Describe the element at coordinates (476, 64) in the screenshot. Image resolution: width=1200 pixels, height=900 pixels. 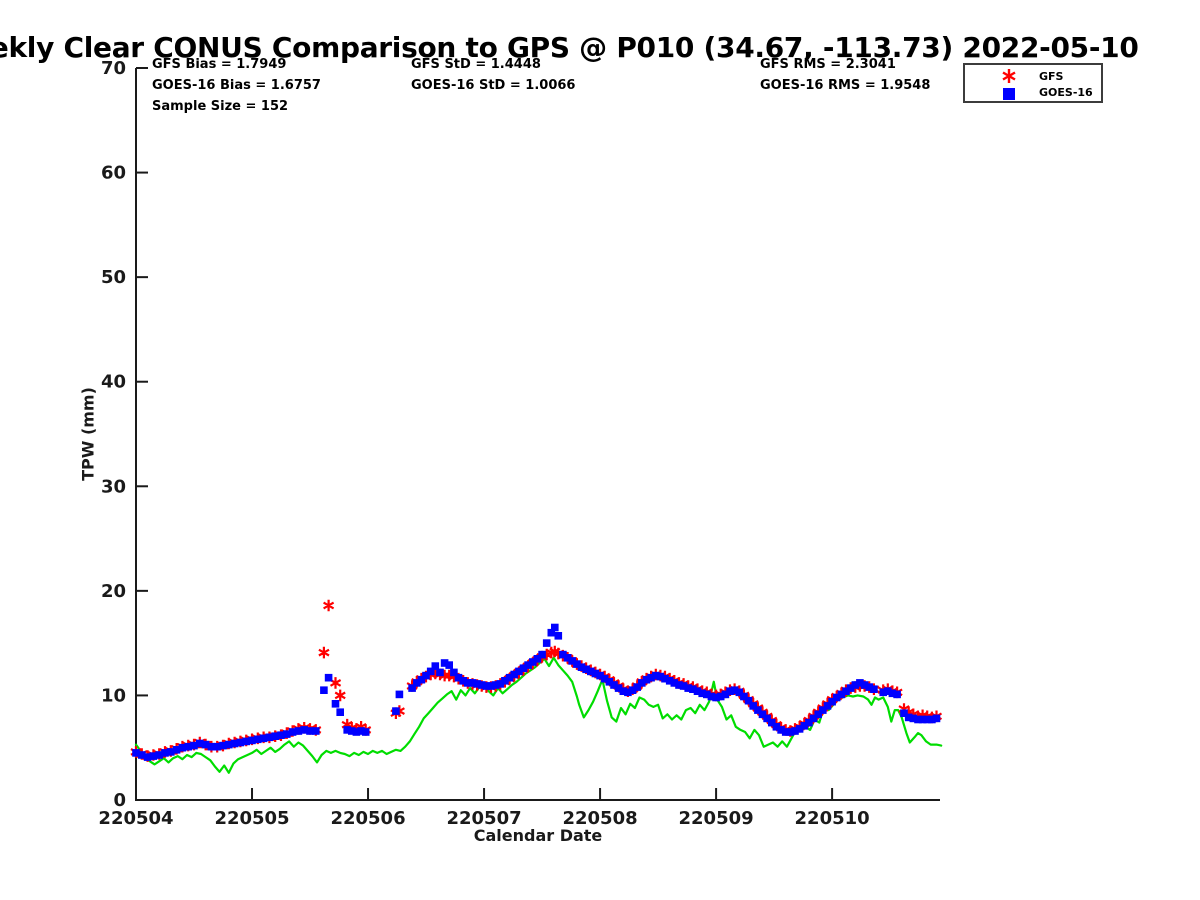
I see `stat-gfs-std: GFS StD = 1.4448` at that location.